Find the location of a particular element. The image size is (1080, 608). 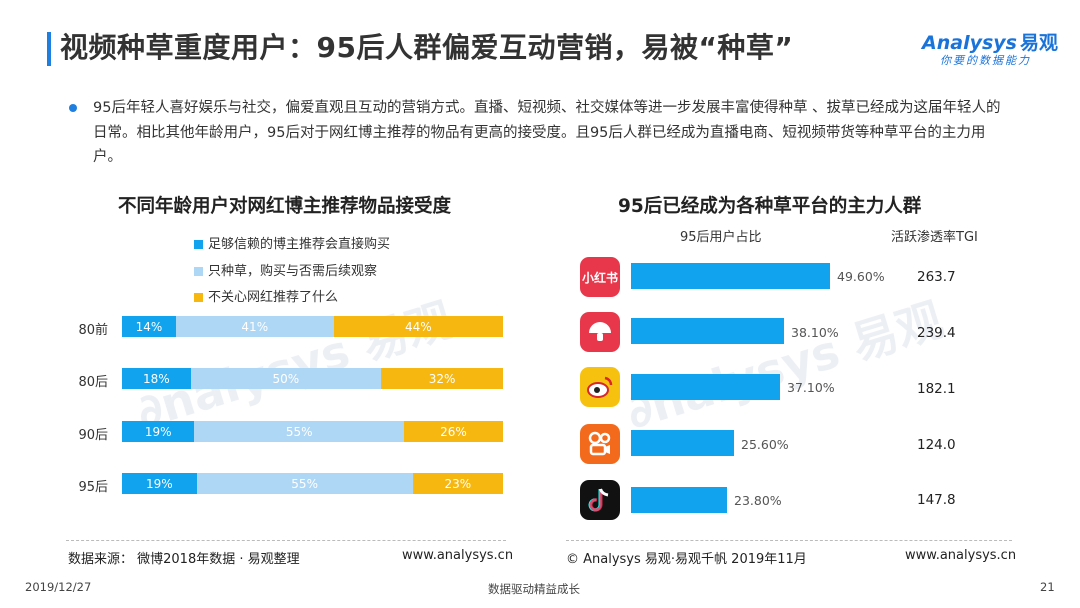

legend-item: 只种草，购买与否需后续观察 is located at coordinates (285, 269).